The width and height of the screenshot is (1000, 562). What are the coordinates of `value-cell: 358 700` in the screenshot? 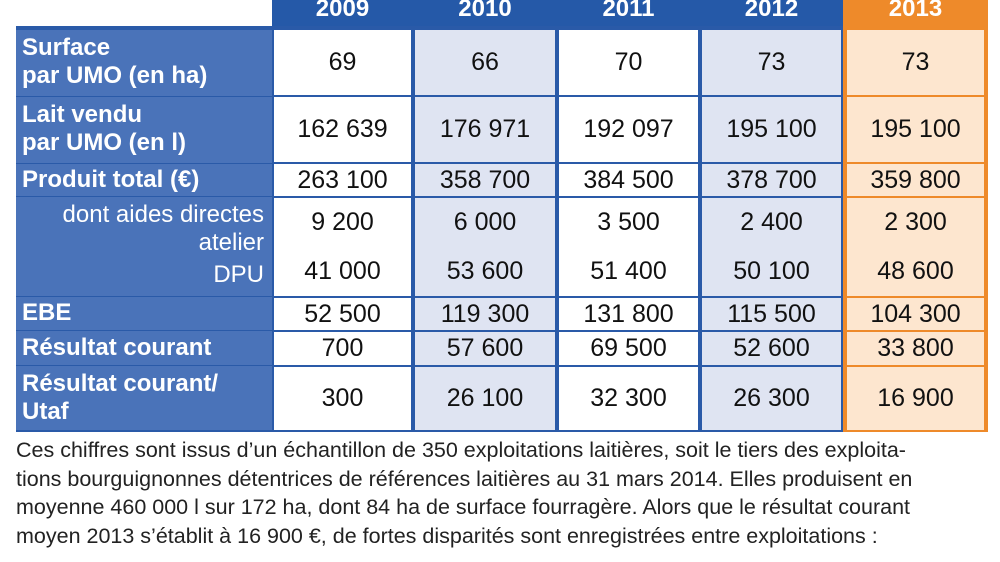 It's located at (485, 180).